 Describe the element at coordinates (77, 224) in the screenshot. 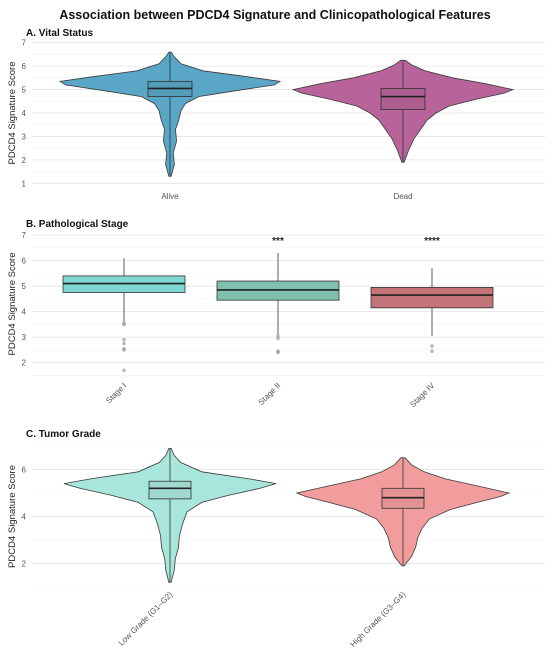

I see `panel-title: B. Pathological Stage` at that location.